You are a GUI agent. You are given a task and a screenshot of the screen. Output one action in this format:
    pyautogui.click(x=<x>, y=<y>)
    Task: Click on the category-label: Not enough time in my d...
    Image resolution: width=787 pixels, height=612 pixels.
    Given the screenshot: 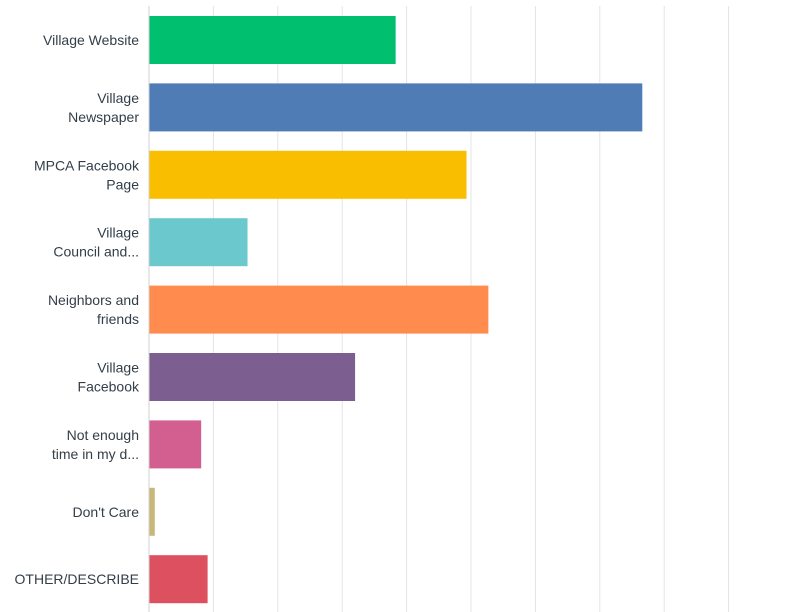 What is the action you would take?
    pyautogui.click(x=95, y=444)
    